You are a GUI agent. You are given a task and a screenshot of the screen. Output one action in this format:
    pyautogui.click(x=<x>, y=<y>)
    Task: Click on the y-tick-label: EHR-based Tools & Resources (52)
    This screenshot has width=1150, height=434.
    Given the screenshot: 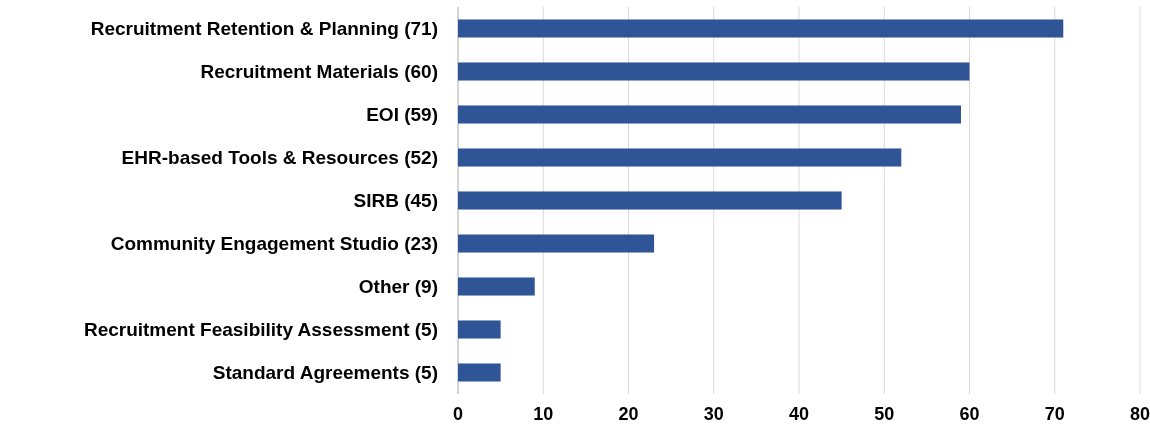 What is the action you would take?
    pyautogui.click(x=279, y=158)
    